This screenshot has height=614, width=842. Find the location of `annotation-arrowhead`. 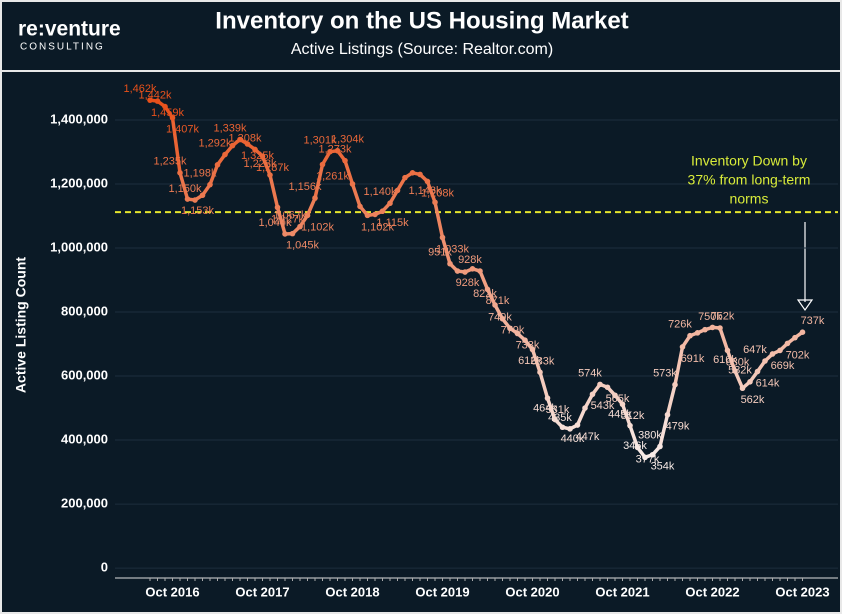

annotation-arrowhead is located at coordinates (805, 305).